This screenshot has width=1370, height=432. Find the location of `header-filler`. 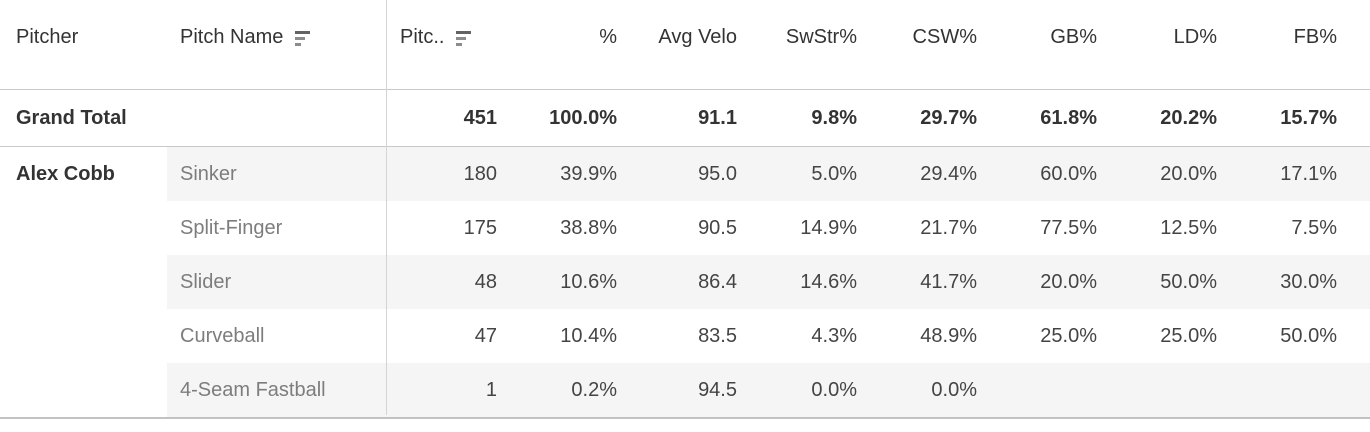

header-filler is located at coordinates (1353, 44).